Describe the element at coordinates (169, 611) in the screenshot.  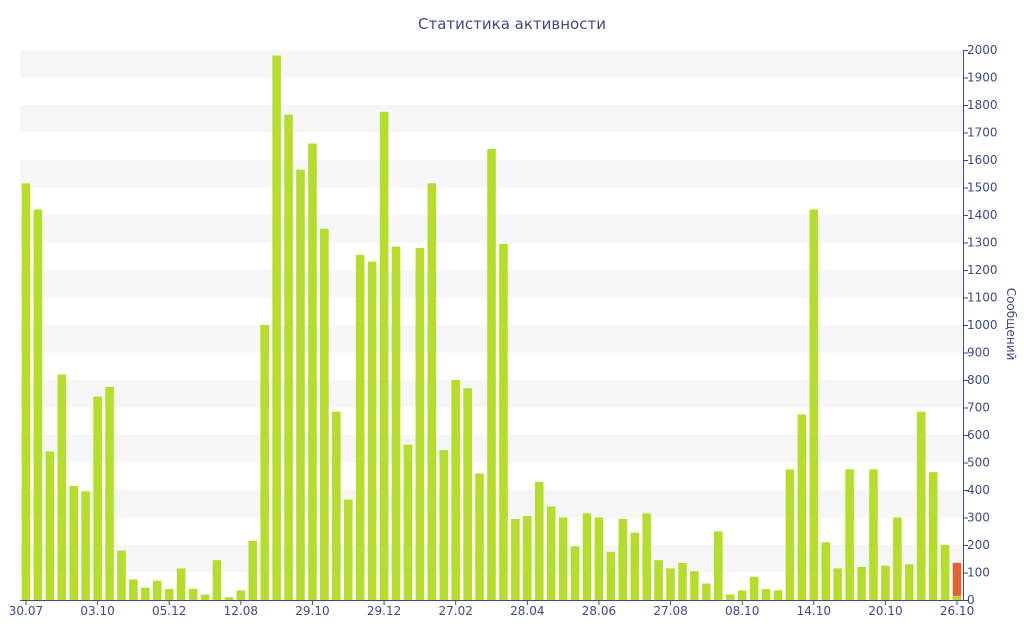
I see `x-tick-label: 05.12` at that location.